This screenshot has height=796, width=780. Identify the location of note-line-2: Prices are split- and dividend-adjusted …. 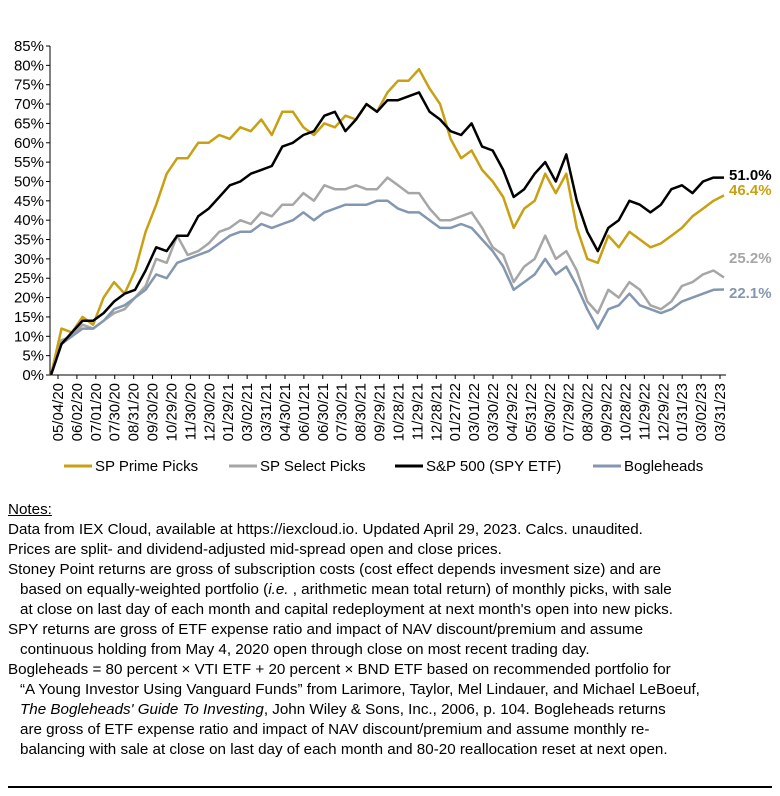
(255, 549).